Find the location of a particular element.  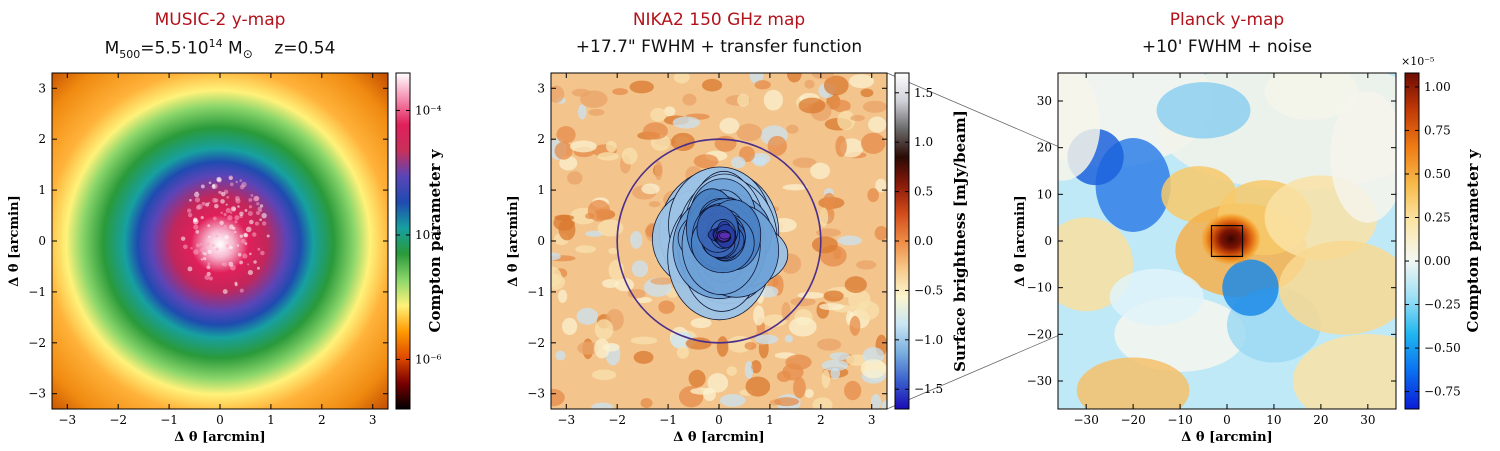

panel3-title: Planck y-map is located at coordinates (1227, 20).